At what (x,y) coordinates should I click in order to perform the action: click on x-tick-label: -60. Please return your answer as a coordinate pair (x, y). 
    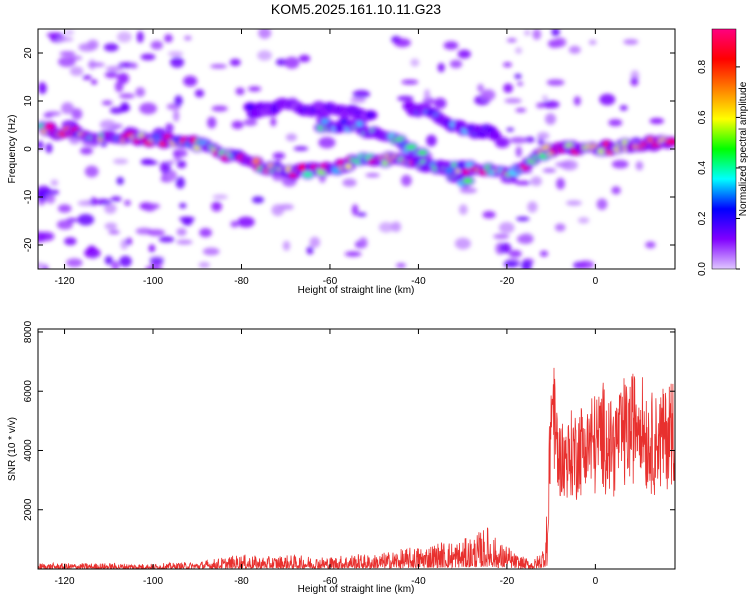
    Looking at the image, I should click on (330, 281).